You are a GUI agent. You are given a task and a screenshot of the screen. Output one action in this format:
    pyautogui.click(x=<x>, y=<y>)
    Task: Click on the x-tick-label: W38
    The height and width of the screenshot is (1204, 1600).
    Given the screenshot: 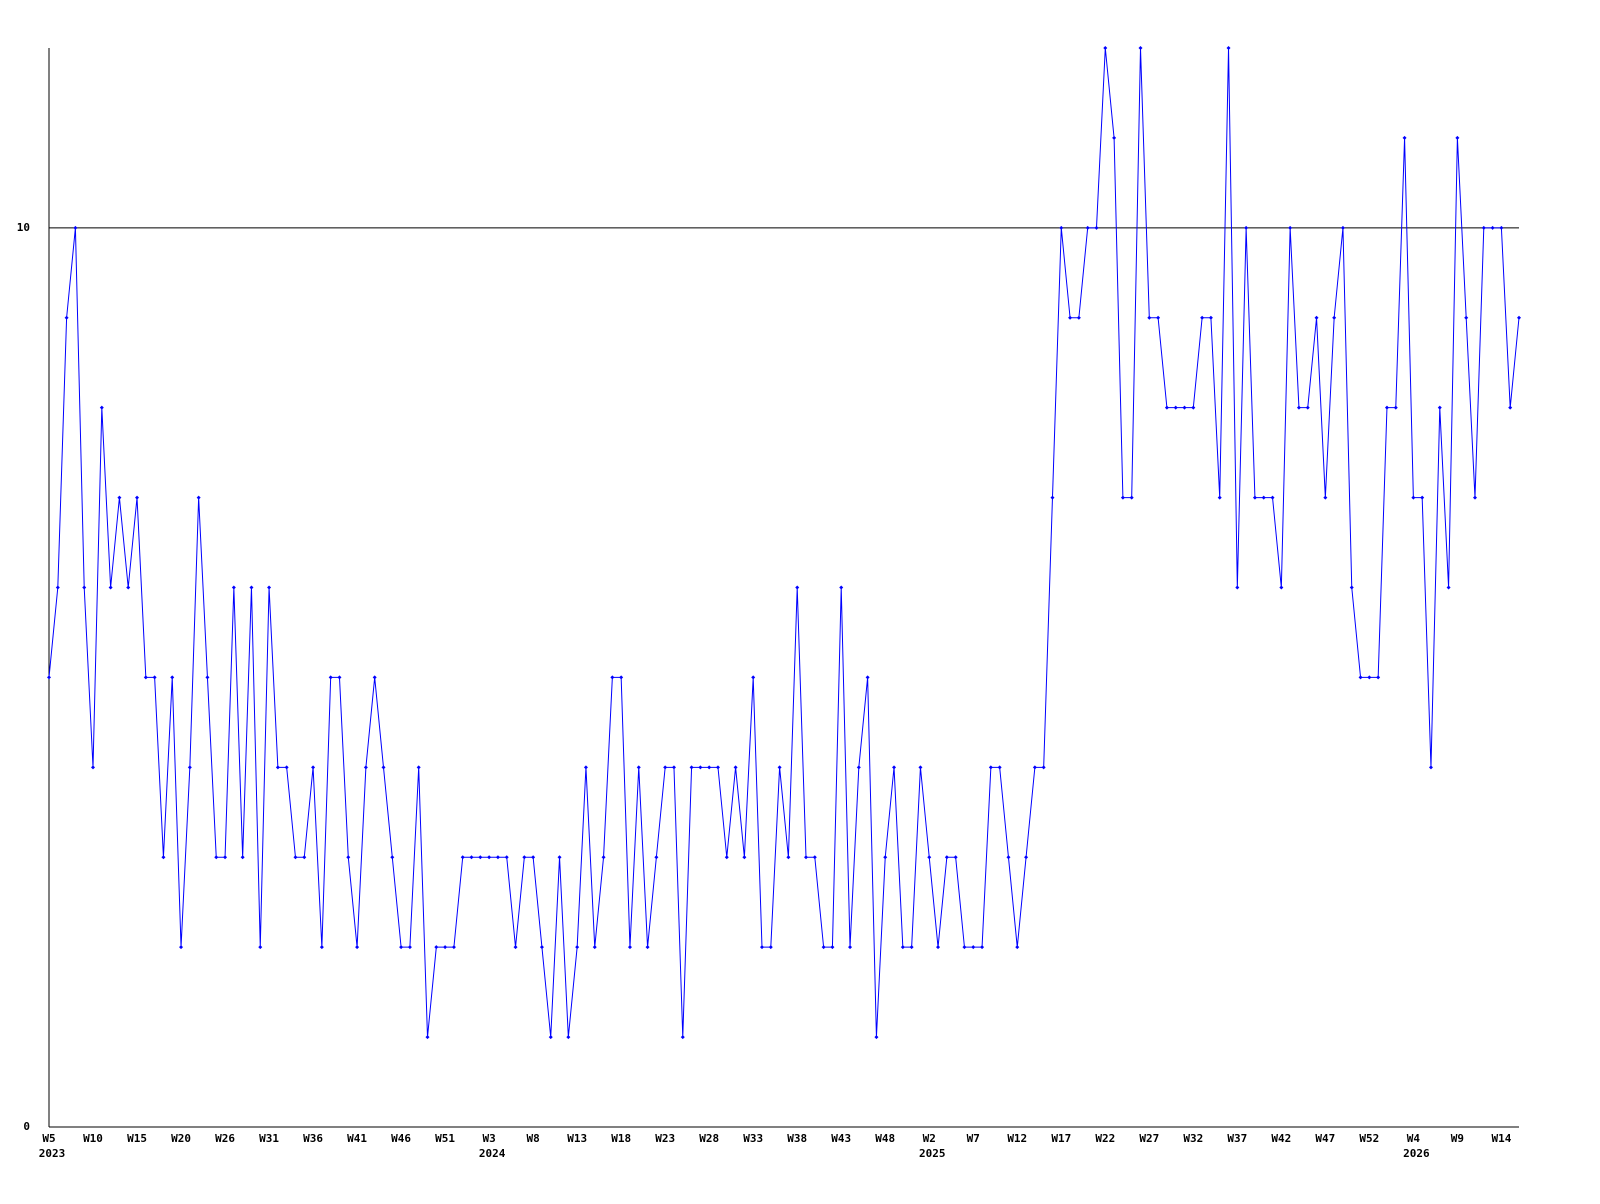 What is the action you would take?
    pyautogui.click(x=797, y=1138)
    